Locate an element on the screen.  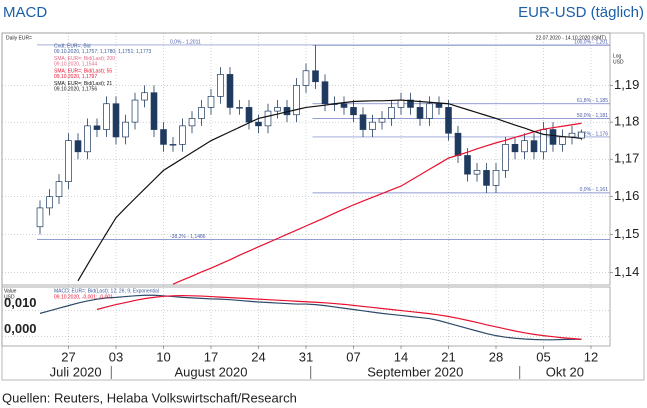
macd-line is located at coordinates (339, 317).